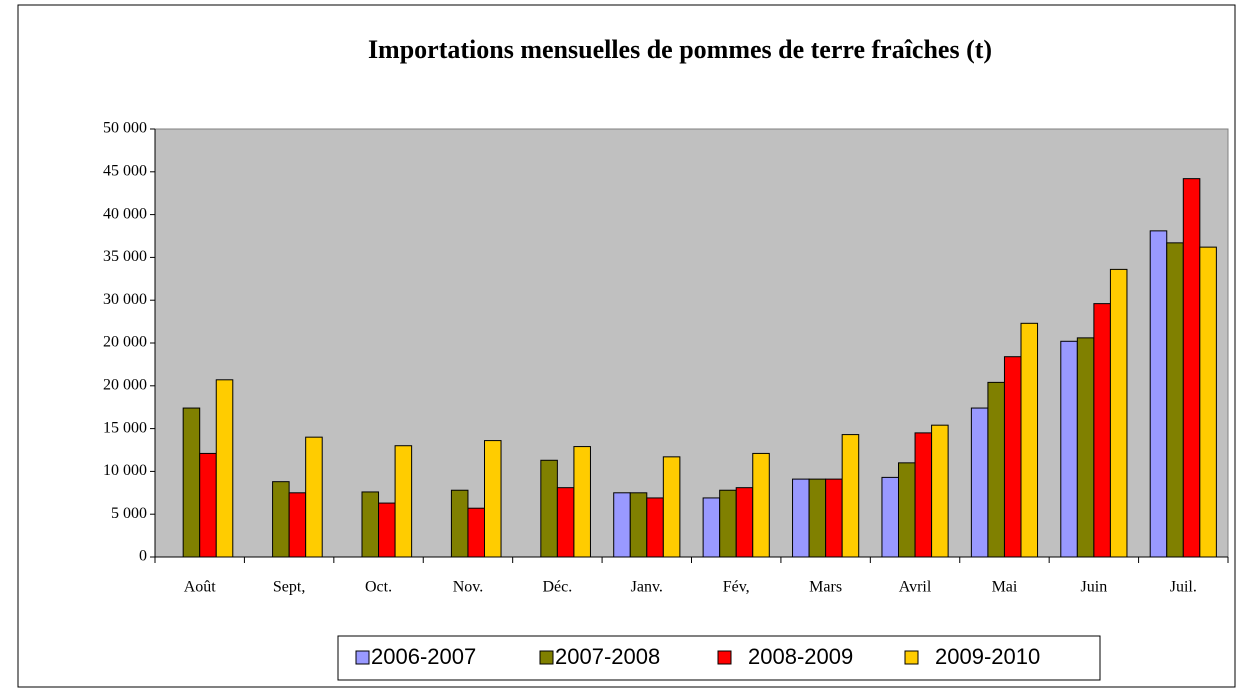  What do you see at coordinates (125, 213) in the screenshot?
I see `y-tick-label: 40 000` at bounding box center [125, 213].